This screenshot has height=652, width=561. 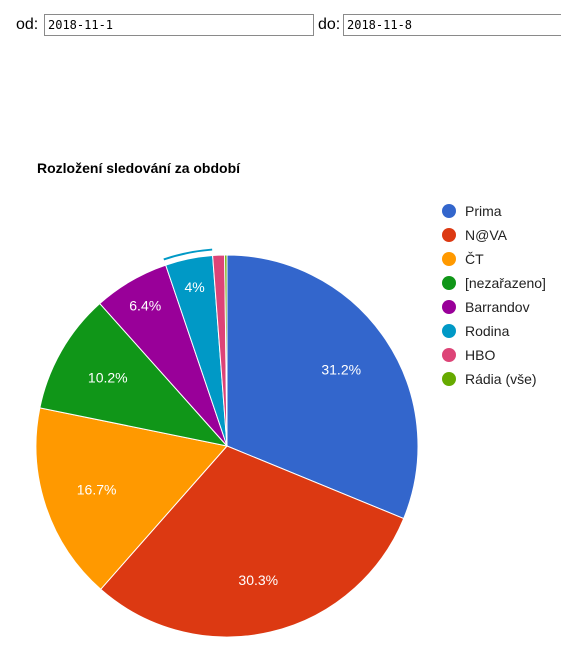 I want to click on legend-item-0: Prima, so click(x=494, y=211).